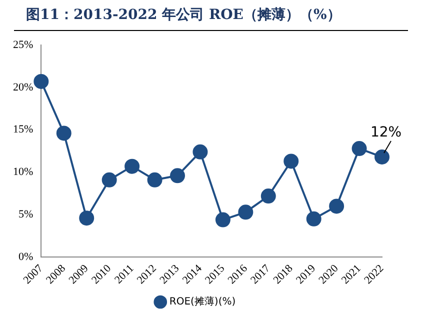 The image size is (422, 331). Describe the element at coordinates (23, 87) in the screenshot. I see `y-tick-label: 20%` at that location.